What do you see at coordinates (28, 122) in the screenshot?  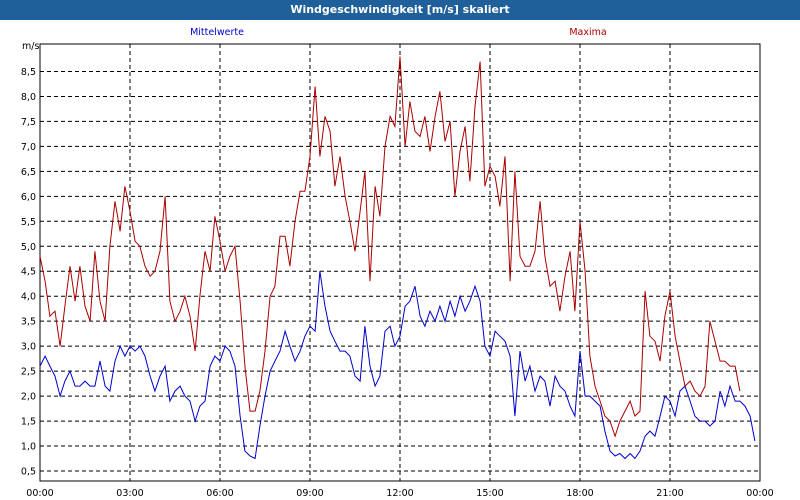 I see `y-tick-label: 7,5` at bounding box center [28, 122].